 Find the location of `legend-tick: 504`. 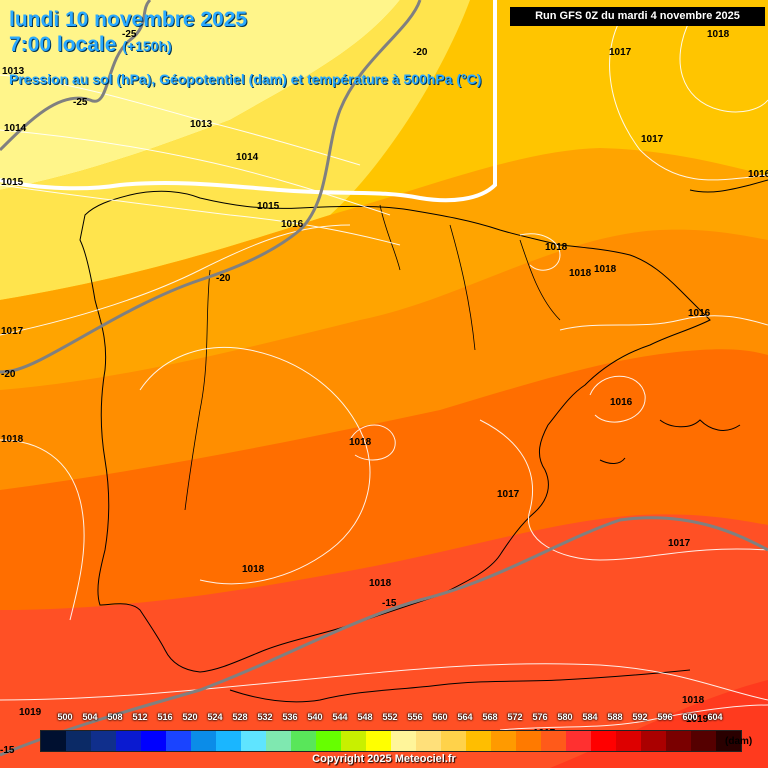

legend-tick: 504 is located at coordinates (90, 717).